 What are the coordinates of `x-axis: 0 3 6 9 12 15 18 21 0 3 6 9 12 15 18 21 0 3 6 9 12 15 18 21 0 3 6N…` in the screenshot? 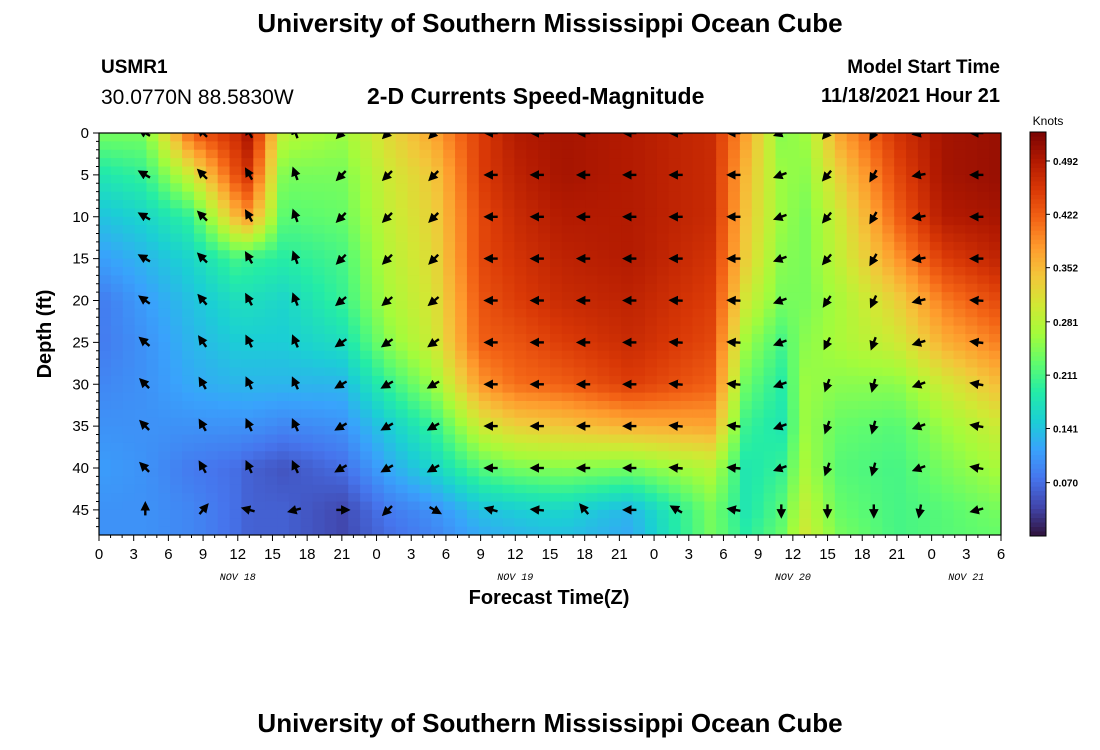 It's located at (550, 559).